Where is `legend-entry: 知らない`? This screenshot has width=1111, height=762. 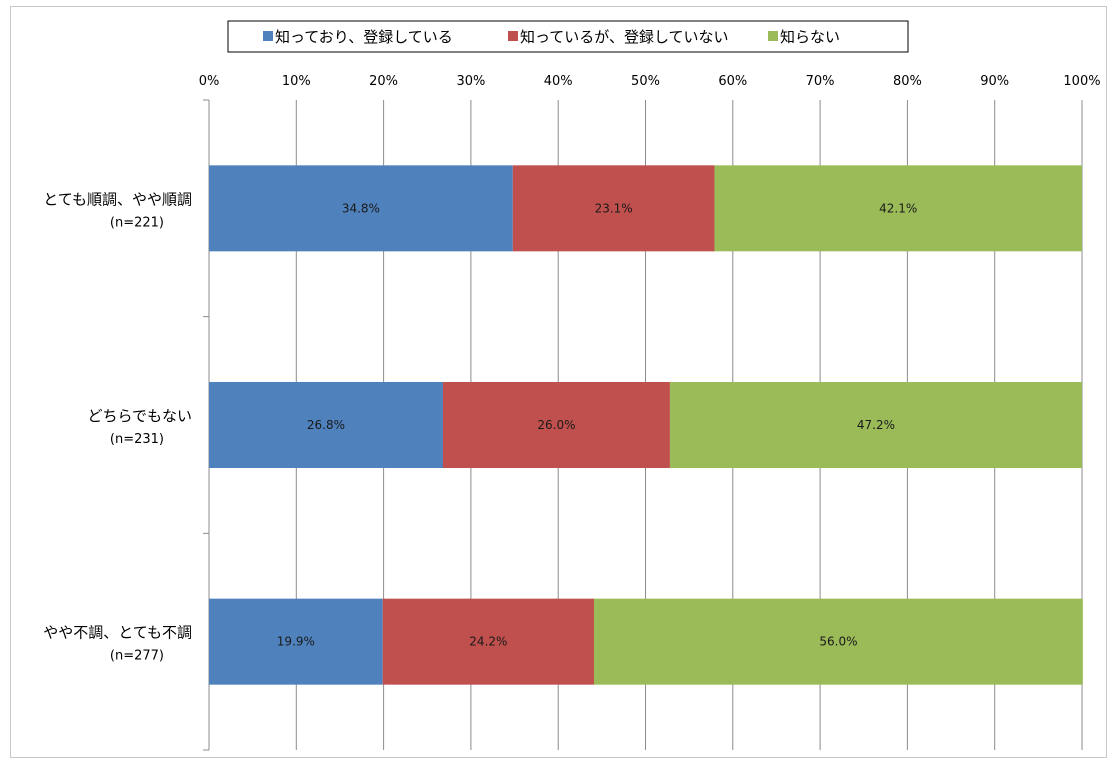
legend-entry: 知らない is located at coordinates (810, 37).